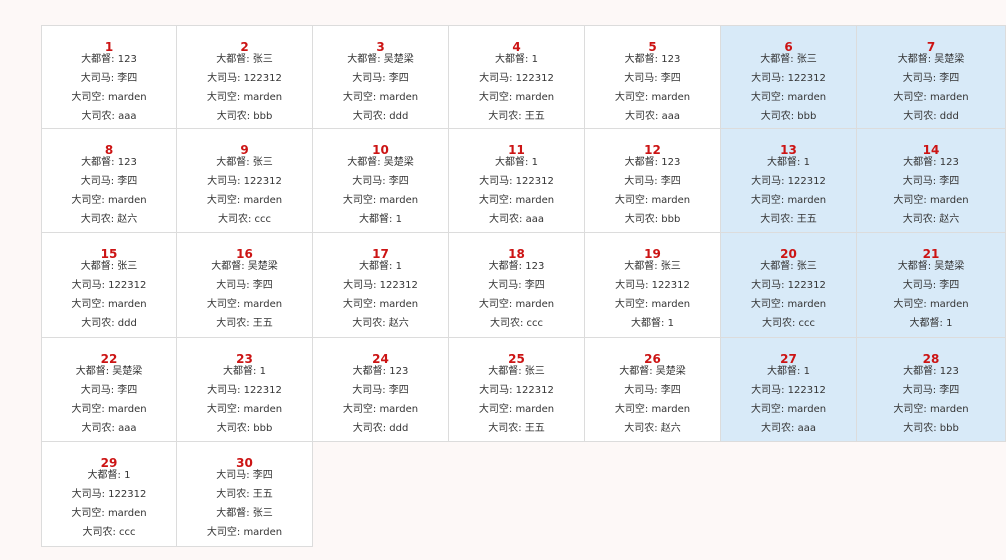  What do you see at coordinates (652, 47) in the screenshot?
I see `day-number: 5` at bounding box center [652, 47].